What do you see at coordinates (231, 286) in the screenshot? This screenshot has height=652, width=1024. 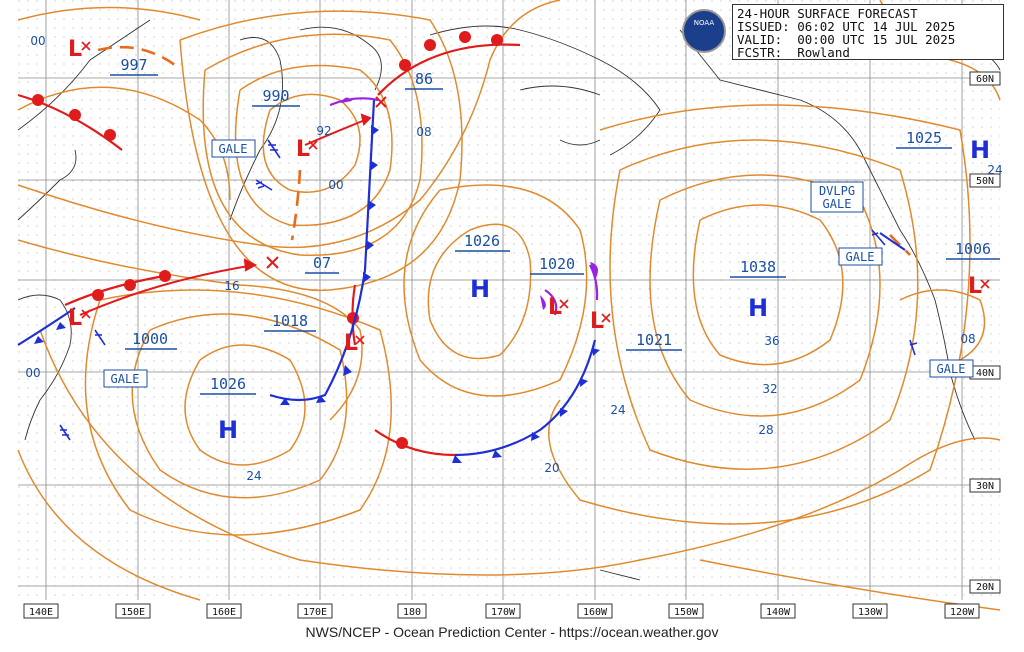 I see `isobar-label: 16` at bounding box center [231, 286].